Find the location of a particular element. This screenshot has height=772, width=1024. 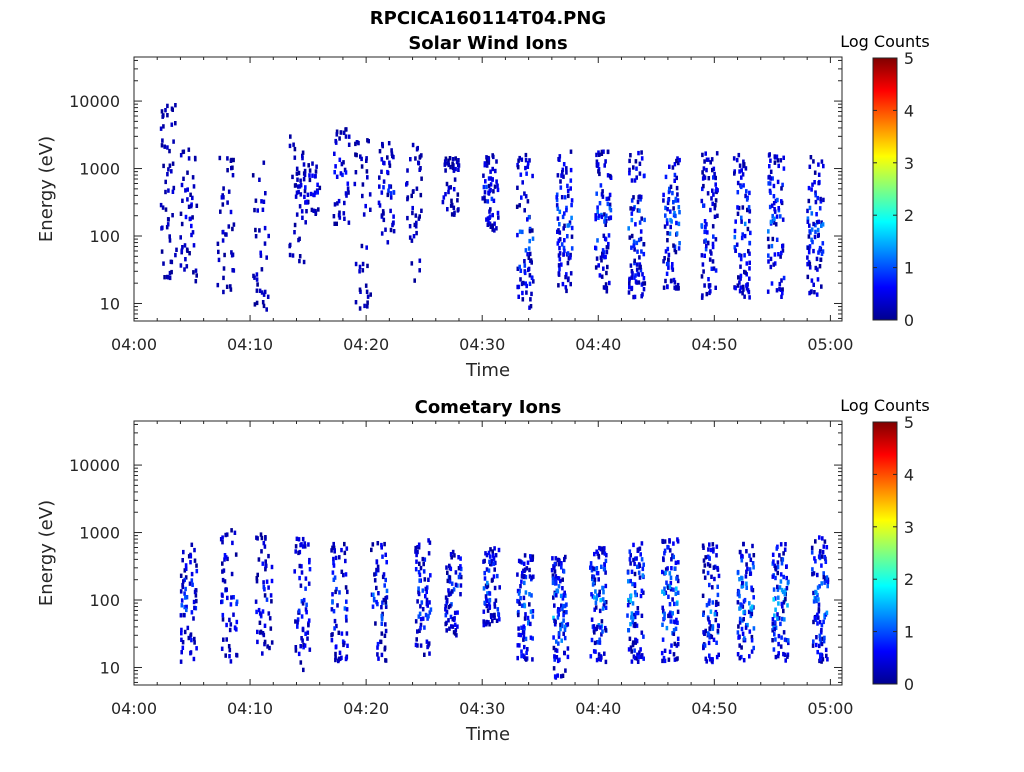

x-tick-label: 04:10 is located at coordinates (250, 344).